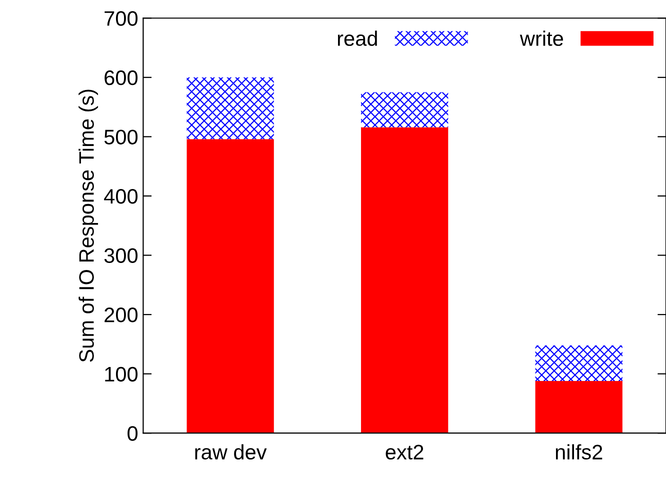 This screenshot has width=666, height=477. I want to click on y-axis-title: Sum of IO Response Time (s), so click(88, 226).